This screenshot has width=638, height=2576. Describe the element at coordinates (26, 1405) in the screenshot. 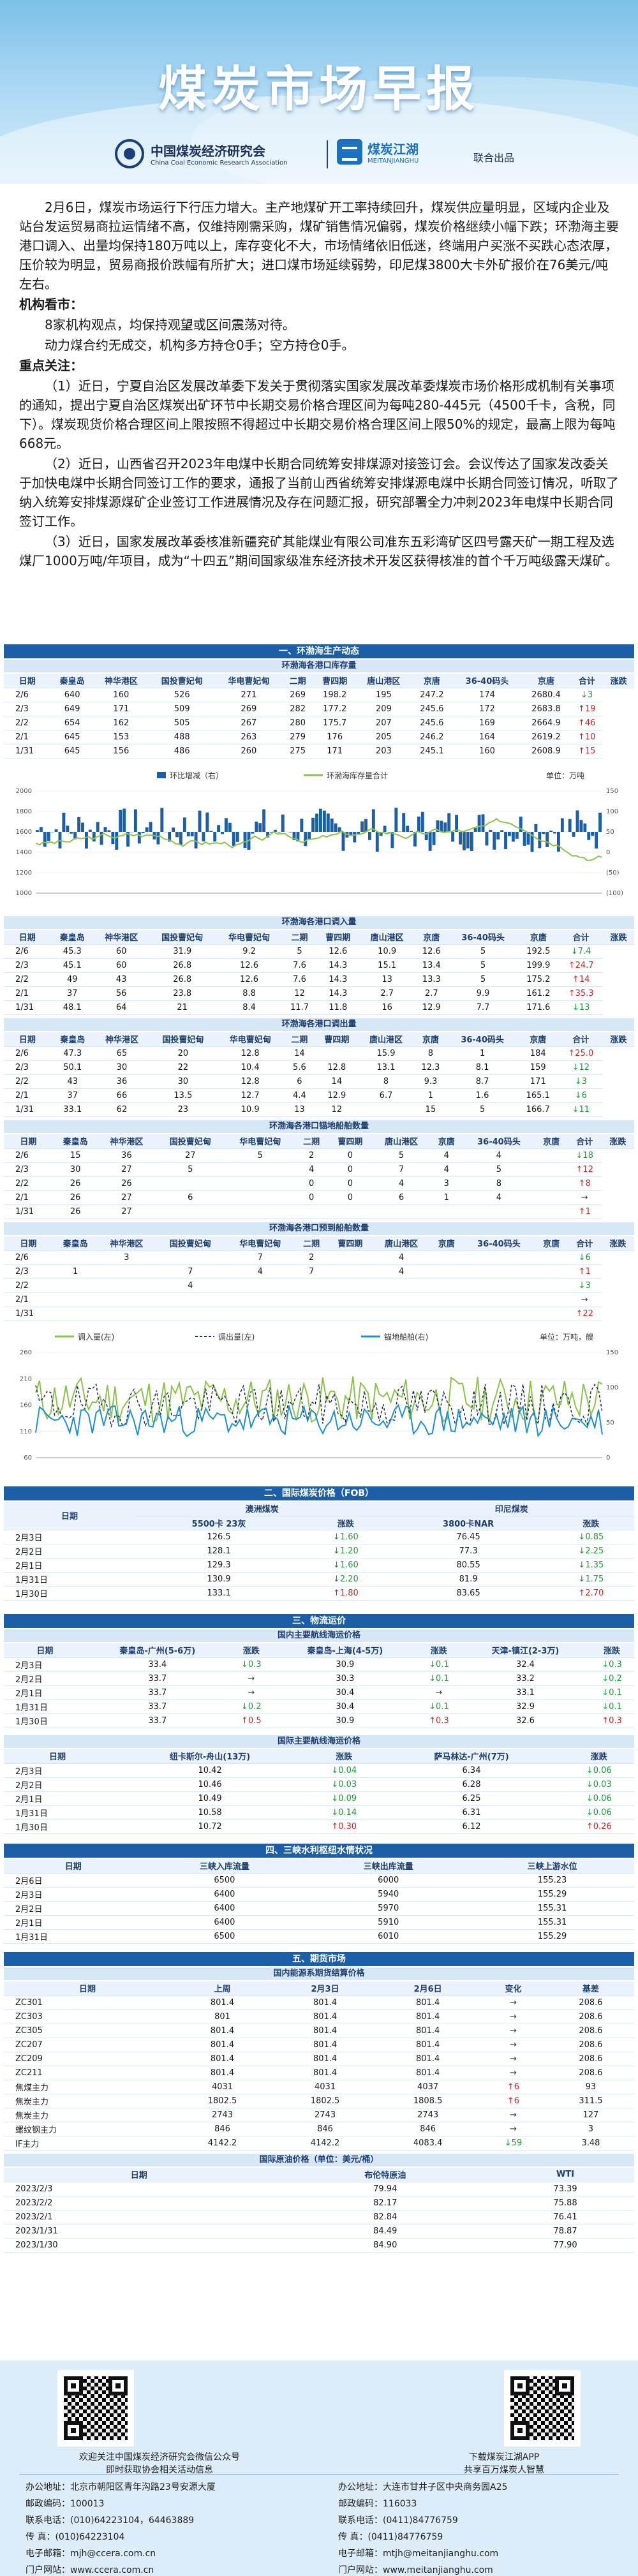

I see `y-left-tick-label: 160` at that location.